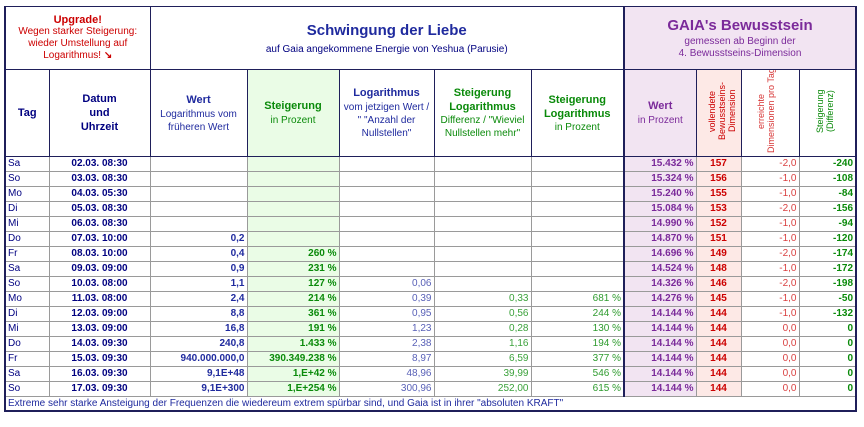 The image size is (864, 427). What do you see at coordinates (577, 389) in the screenshot?
I see `cell-steigerung-log-prozent: 615 %` at bounding box center [577, 389].